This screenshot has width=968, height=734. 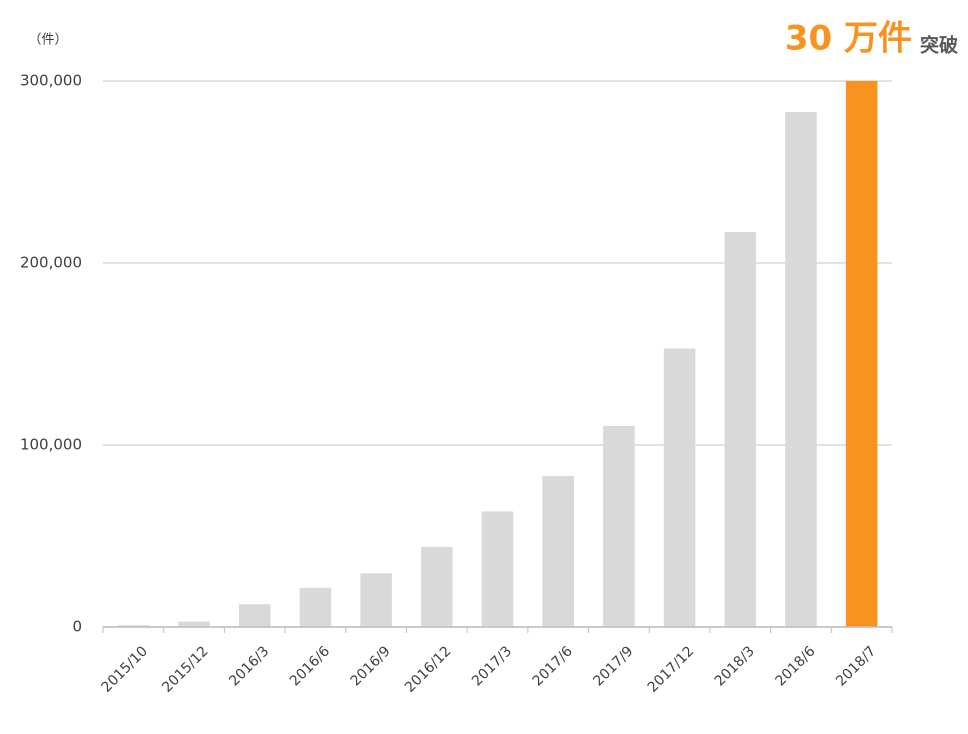 What do you see at coordinates (371, 666) in the screenshot?
I see `x-tick-label: 2016/9` at bounding box center [371, 666].